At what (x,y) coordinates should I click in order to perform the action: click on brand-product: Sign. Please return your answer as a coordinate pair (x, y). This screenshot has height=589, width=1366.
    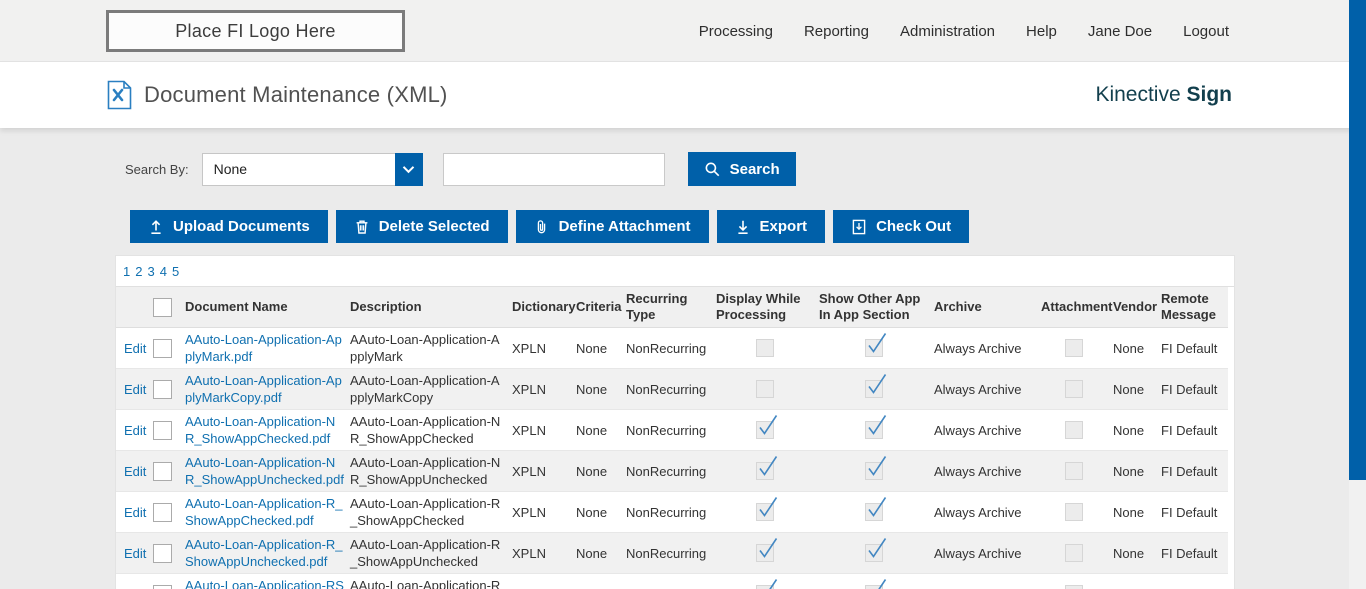
    Looking at the image, I should click on (1209, 94).